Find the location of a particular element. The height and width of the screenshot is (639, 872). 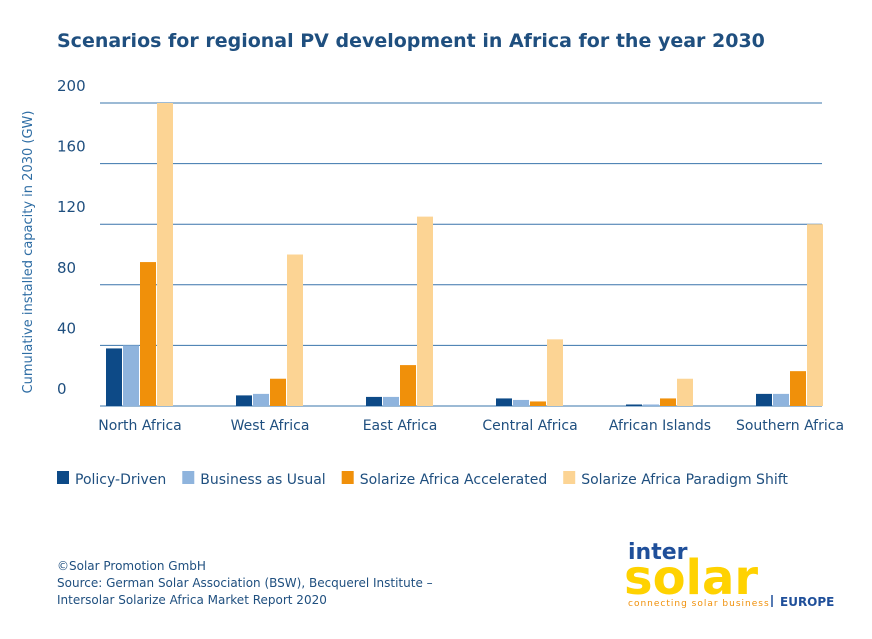

legend-label: Policy-Driven is located at coordinates (120, 480).